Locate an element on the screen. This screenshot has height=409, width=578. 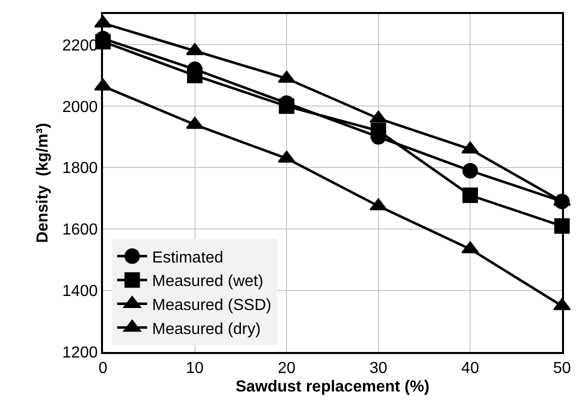
y-tick-label: 1200 is located at coordinates (80, 353).